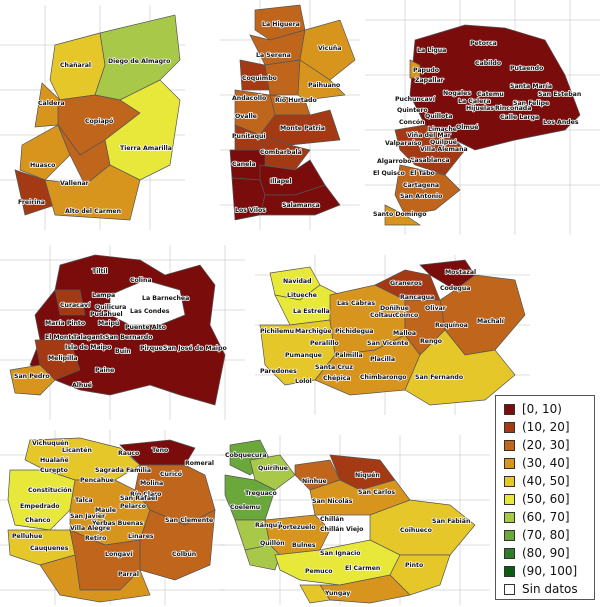 The height and width of the screenshot is (607, 600). What do you see at coordinates (531, 103) in the screenshot?
I see `label-san-felipe: San Felipe` at bounding box center [531, 103].